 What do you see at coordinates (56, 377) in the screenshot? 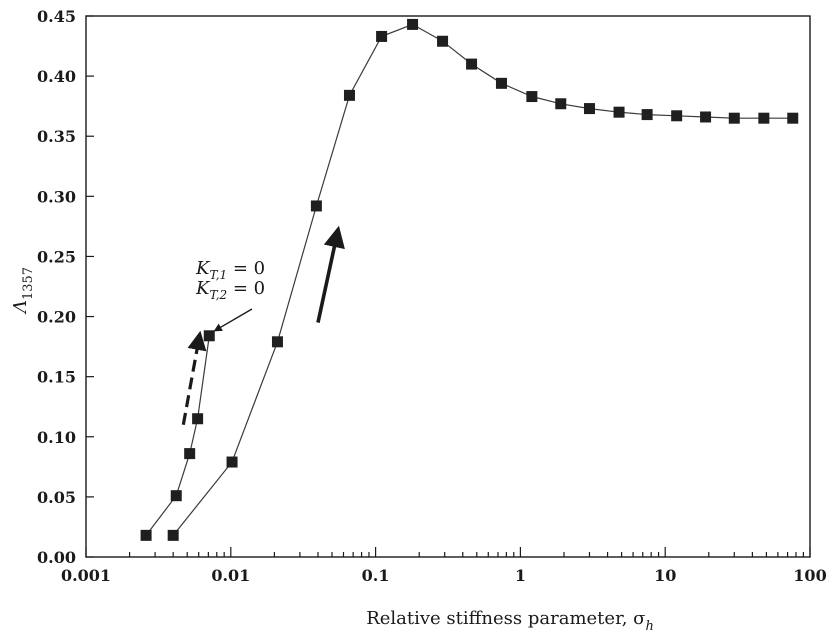
I see `y-tick-label: 0.15` at bounding box center [56, 377].